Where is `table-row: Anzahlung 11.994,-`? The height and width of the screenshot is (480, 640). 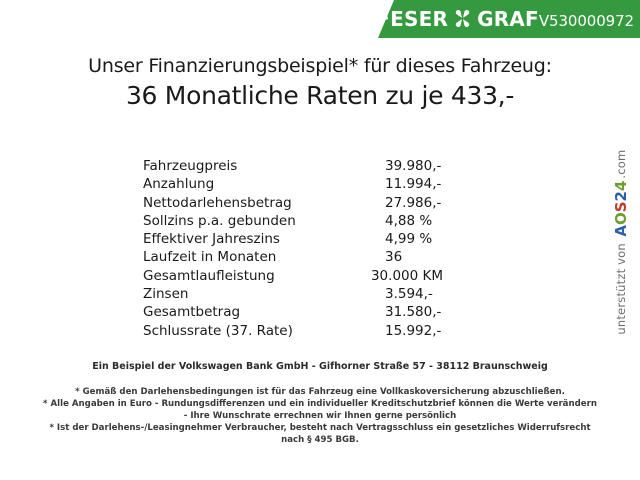
table-row: Anzahlung 11.994,- is located at coordinates (293, 185).